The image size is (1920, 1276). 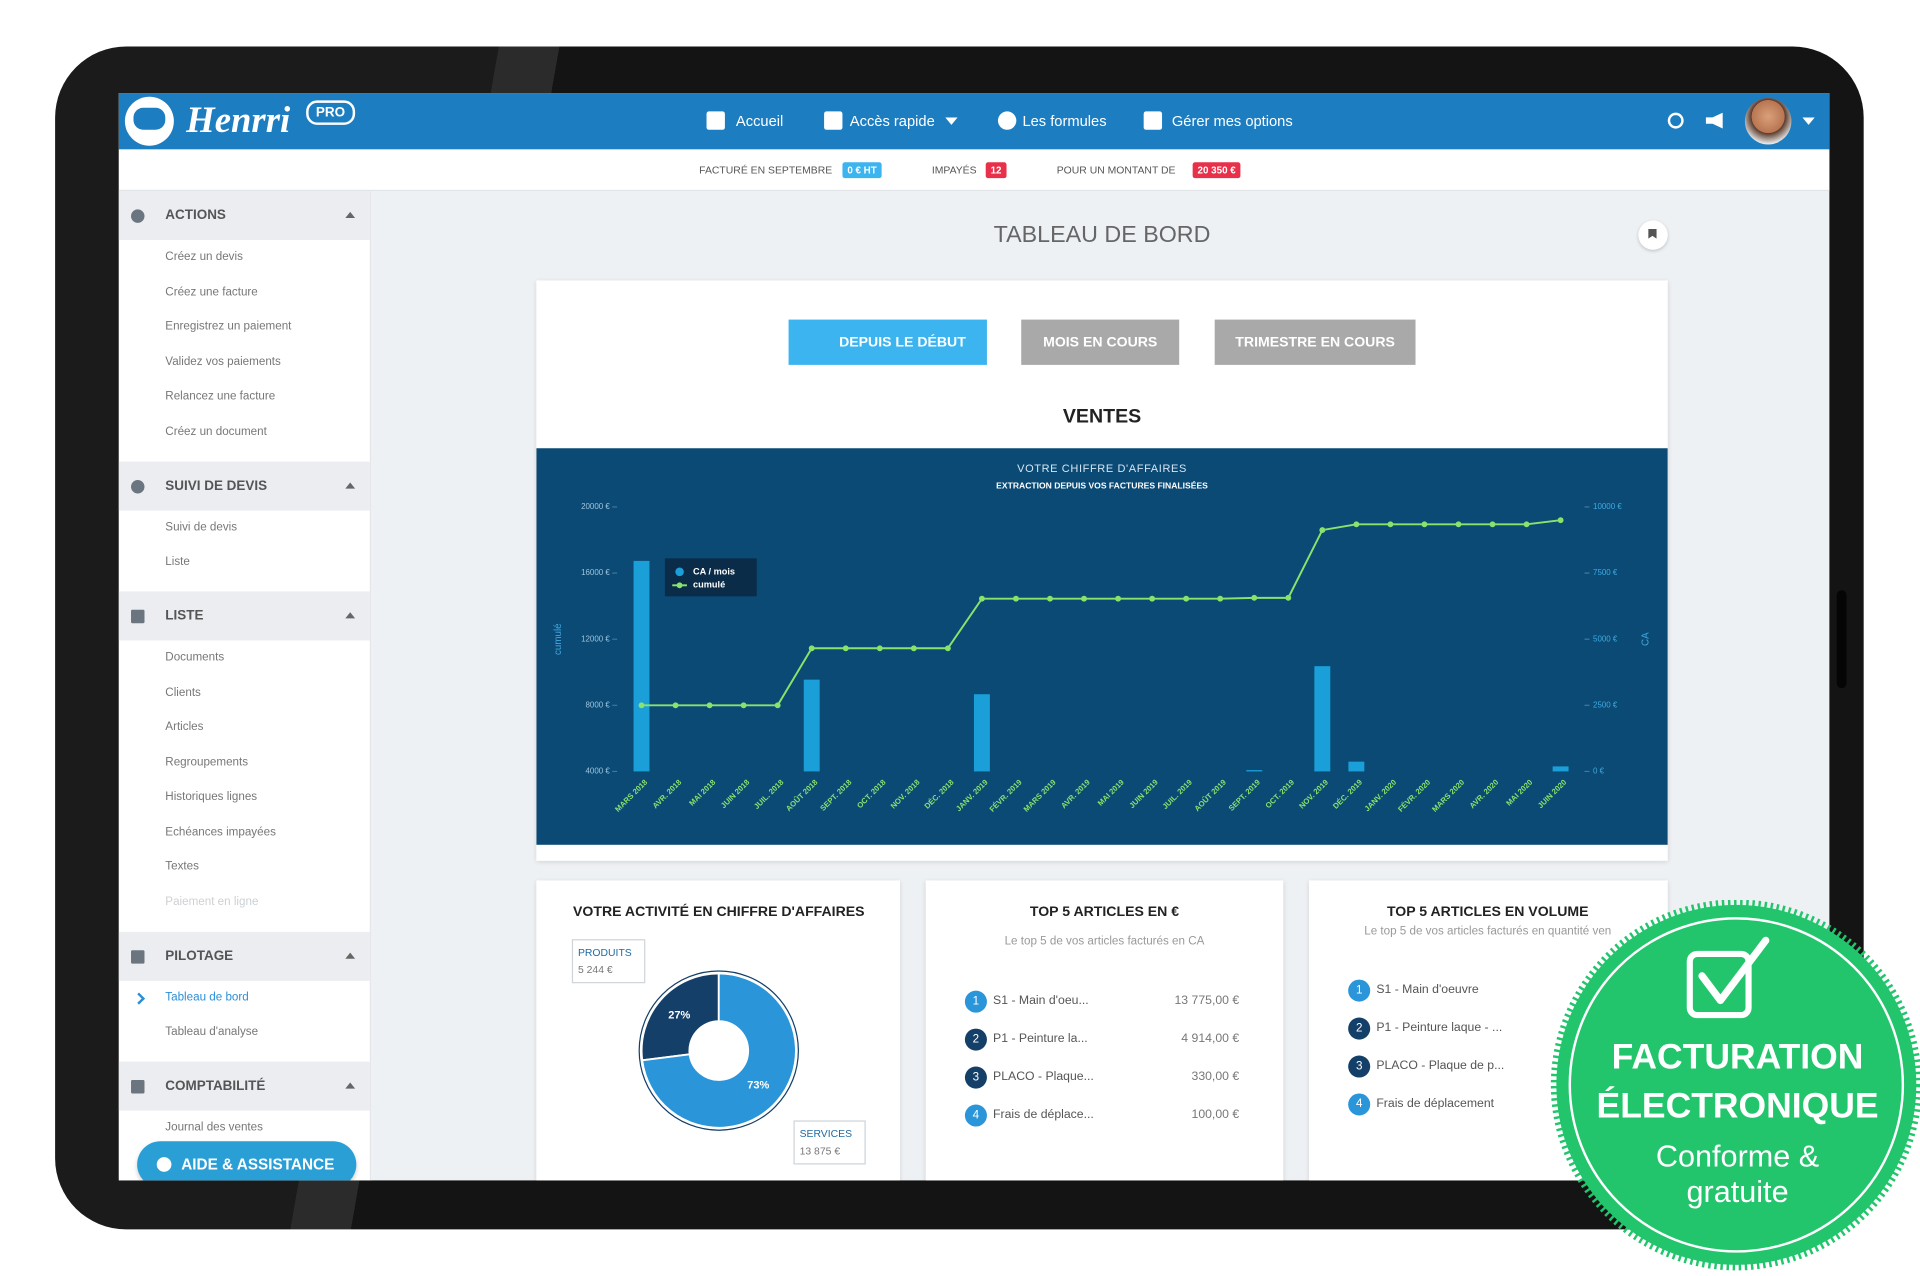 What do you see at coordinates (1737, 1192) in the screenshot?
I see `badge-subtitle: gratuite` at bounding box center [1737, 1192].